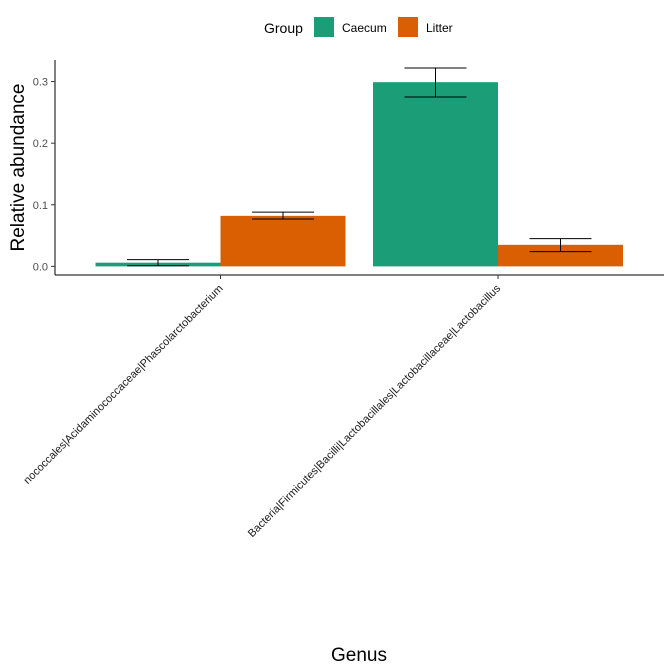 This screenshot has height=671, width=672. I want to click on y-tick-label-0: 0.0, so click(40, 267).